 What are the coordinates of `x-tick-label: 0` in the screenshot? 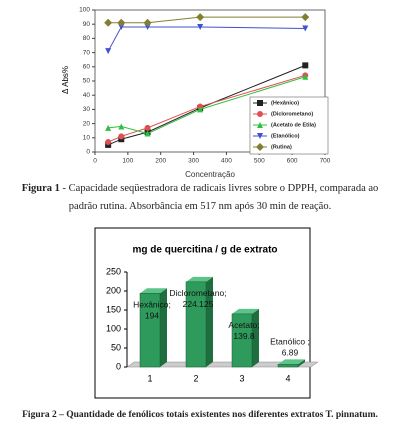 It's located at (95, 161).